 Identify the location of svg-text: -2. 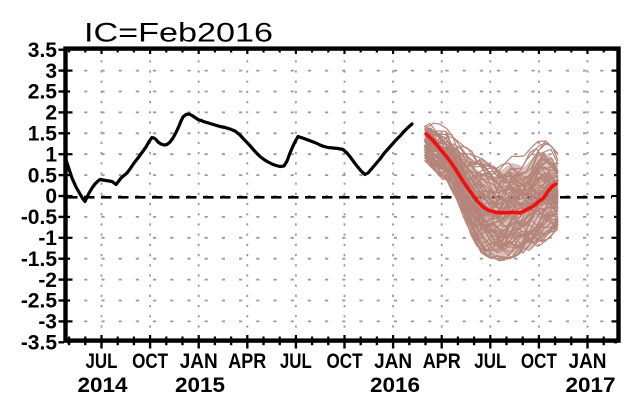
(47, 280).